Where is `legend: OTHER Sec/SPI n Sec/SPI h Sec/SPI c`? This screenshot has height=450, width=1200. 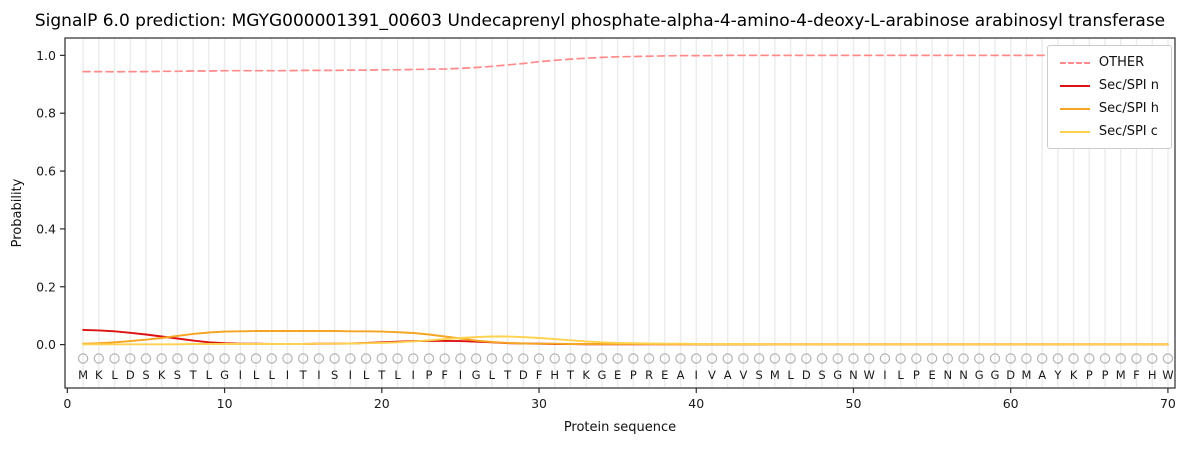 legend: OTHER Sec/SPI n Sec/SPI h Sec/SPI c is located at coordinates (1109, 97).